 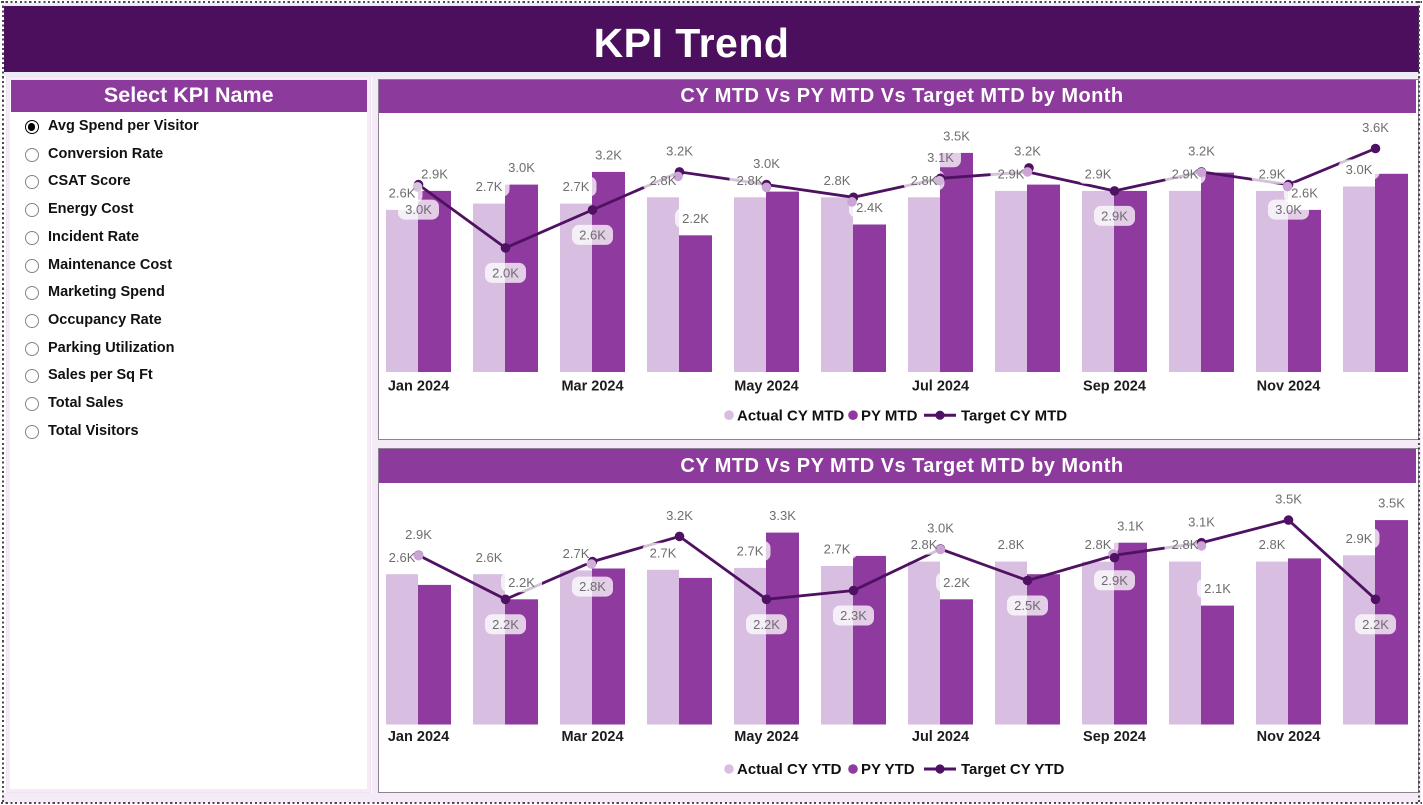 What do you see at coordinates (853, 615) in the screenshot?
I see `svg-text: 2.3K` at bounding box center [853, 615].